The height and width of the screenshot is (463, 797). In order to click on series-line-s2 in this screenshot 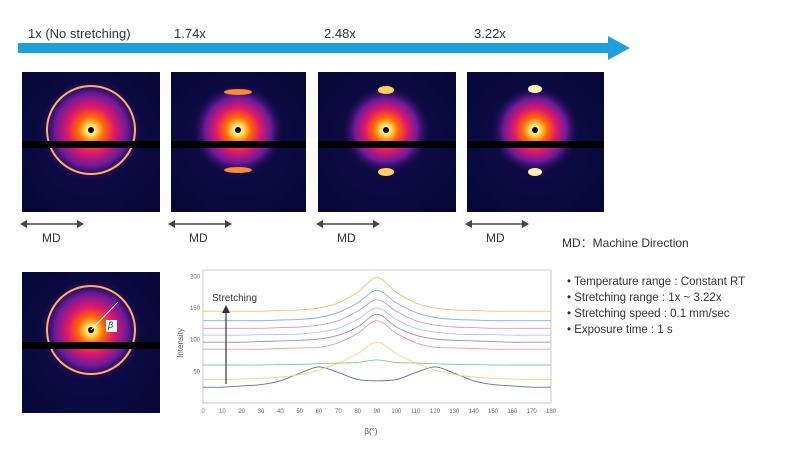, I will do `click(377, 361)`.